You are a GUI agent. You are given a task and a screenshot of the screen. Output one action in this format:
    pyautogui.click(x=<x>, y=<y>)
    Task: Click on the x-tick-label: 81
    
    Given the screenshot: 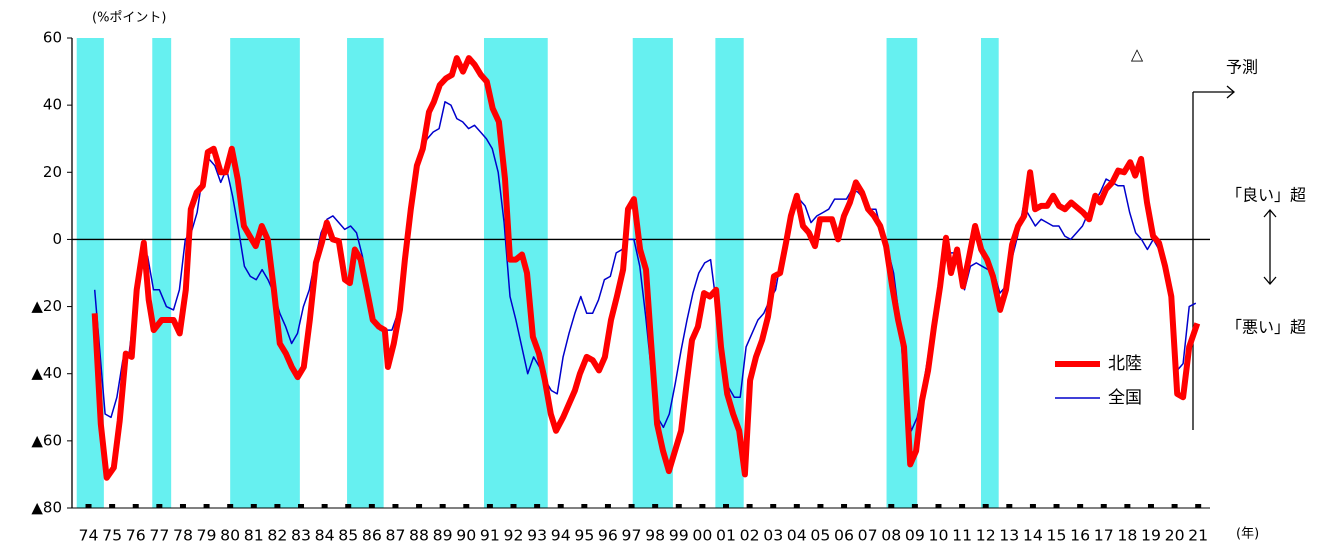 What is the action you would take?
    pyautogui.click(x=254, y=536)
    